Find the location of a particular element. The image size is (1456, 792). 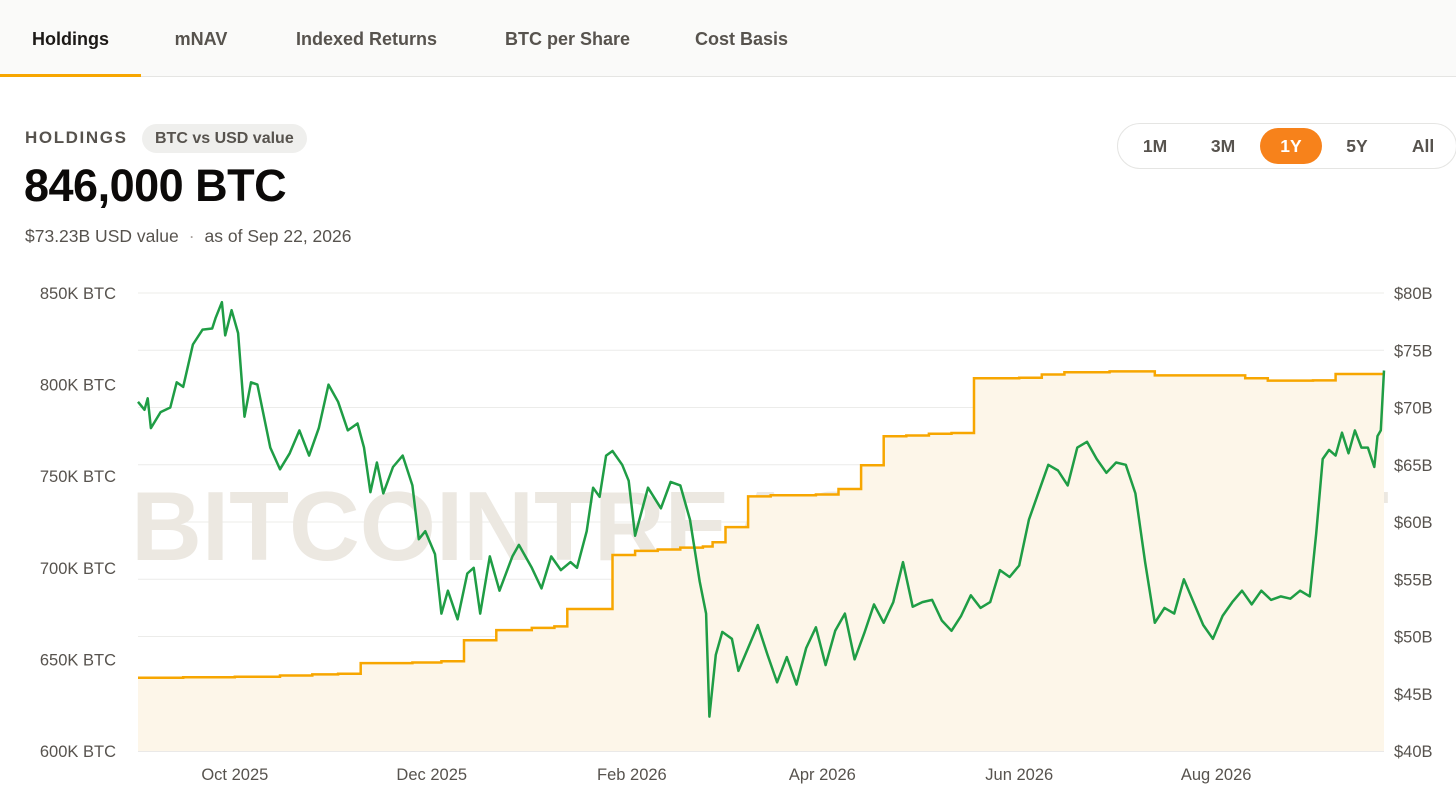

left-tick-label: 650K BTC is located at coordinates (78, 660).